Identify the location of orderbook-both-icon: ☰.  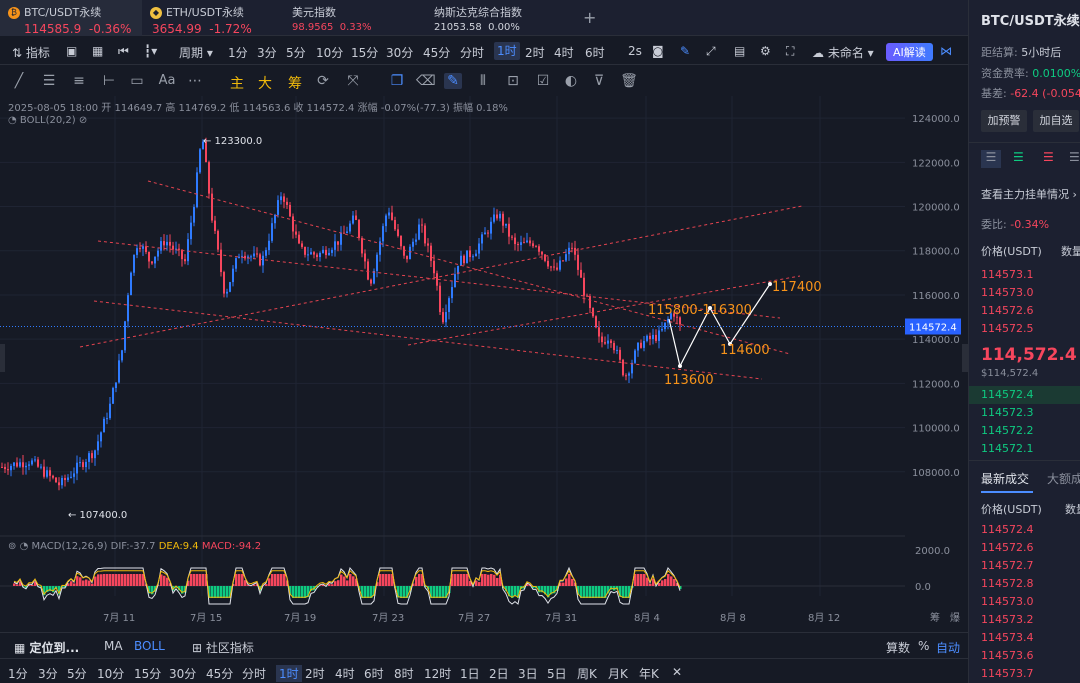
(991, 159).